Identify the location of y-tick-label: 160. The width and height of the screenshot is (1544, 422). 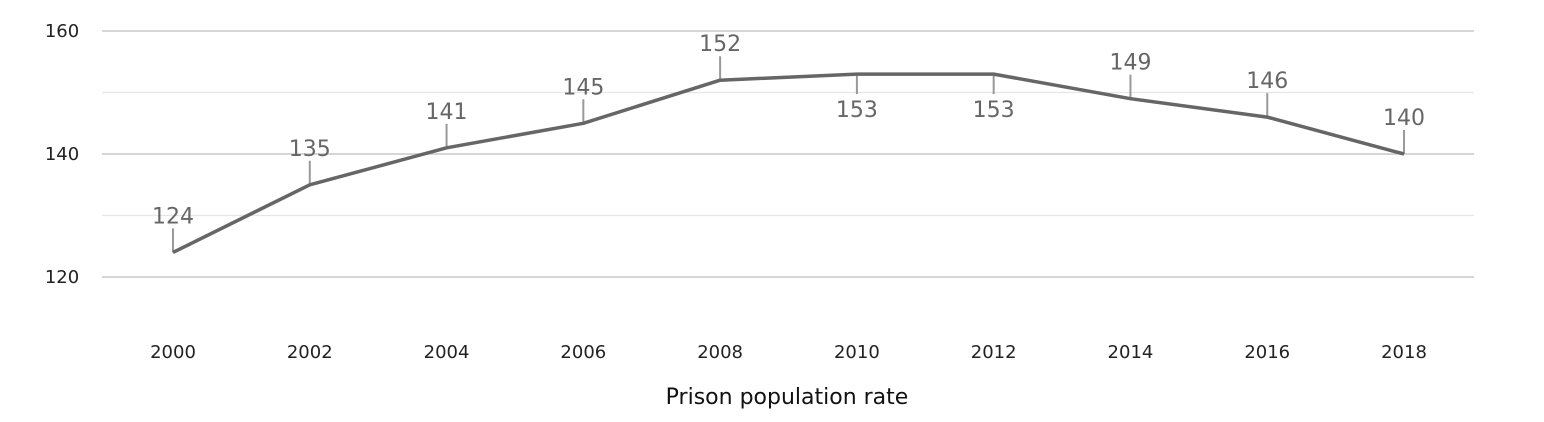
(62, 31).